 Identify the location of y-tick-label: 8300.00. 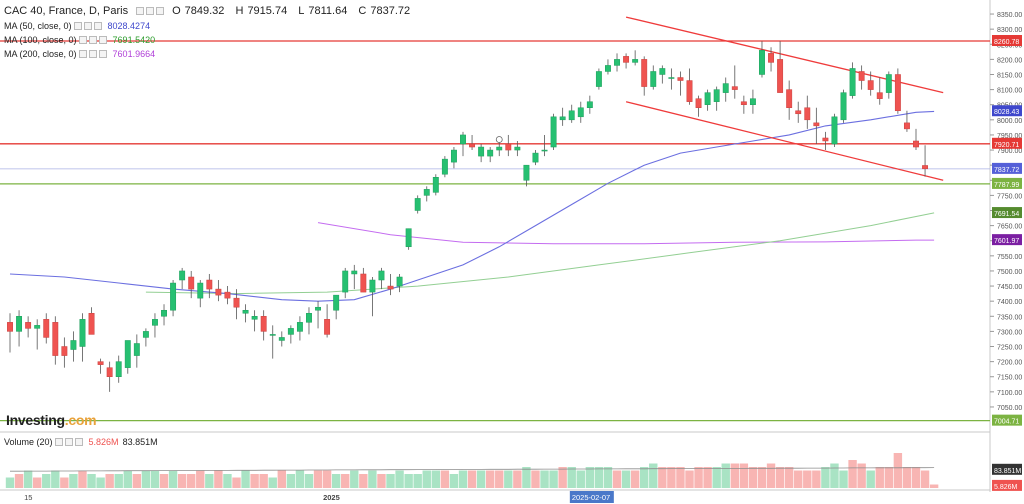
(1009, 30).